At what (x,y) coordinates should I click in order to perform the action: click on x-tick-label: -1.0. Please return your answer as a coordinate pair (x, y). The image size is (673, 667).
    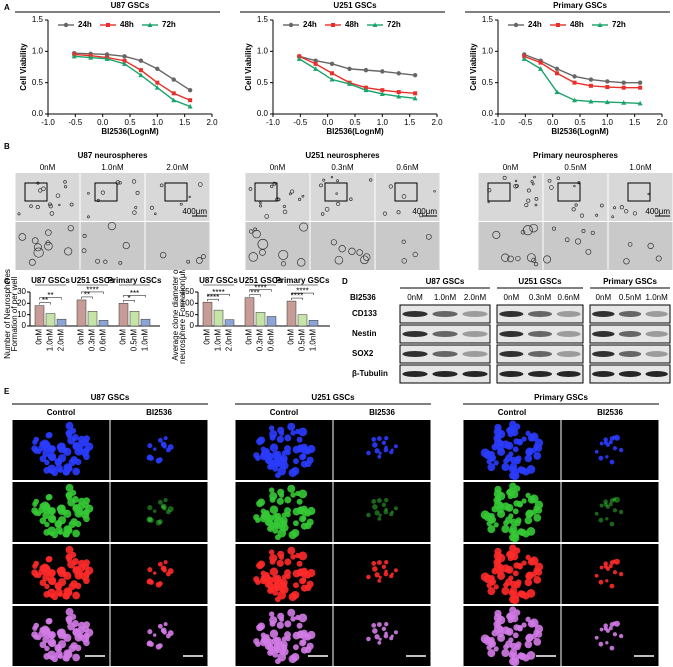
    Looking at the image, I should click on (498, 122).